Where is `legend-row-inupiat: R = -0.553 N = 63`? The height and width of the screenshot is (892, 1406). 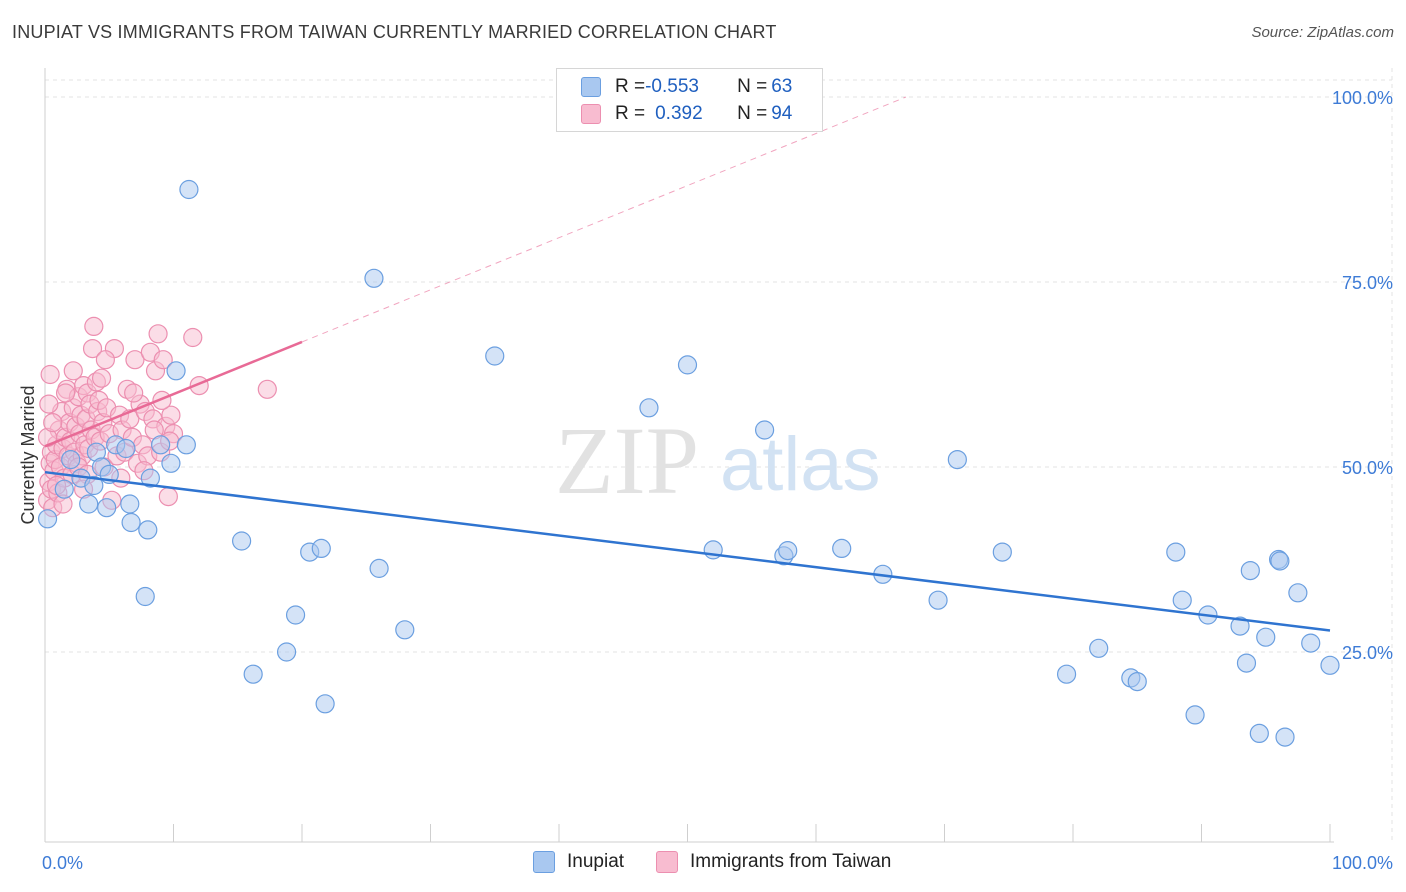
legend-row-inupiat: R = -0.553 N = 63 is located at coordinates (686, 87).